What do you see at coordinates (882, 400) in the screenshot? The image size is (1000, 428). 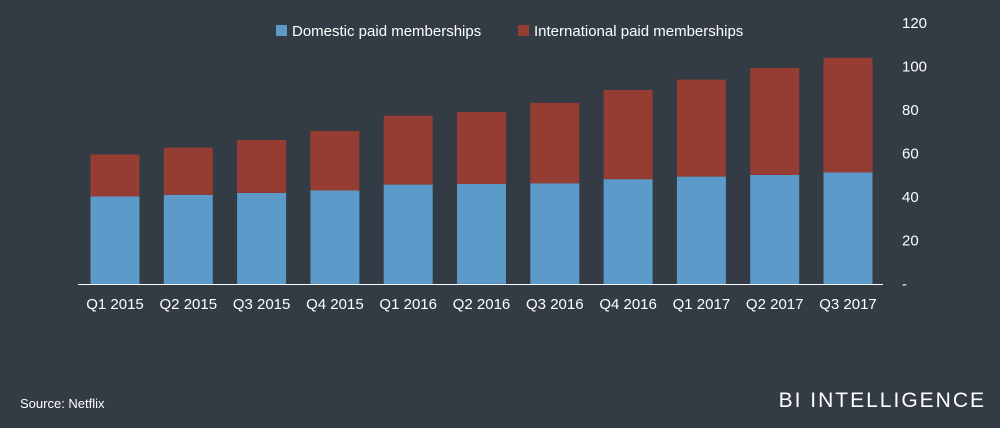 I see `brand-logo: BI INTELLIGENCE` at bounding box center [882, 400].